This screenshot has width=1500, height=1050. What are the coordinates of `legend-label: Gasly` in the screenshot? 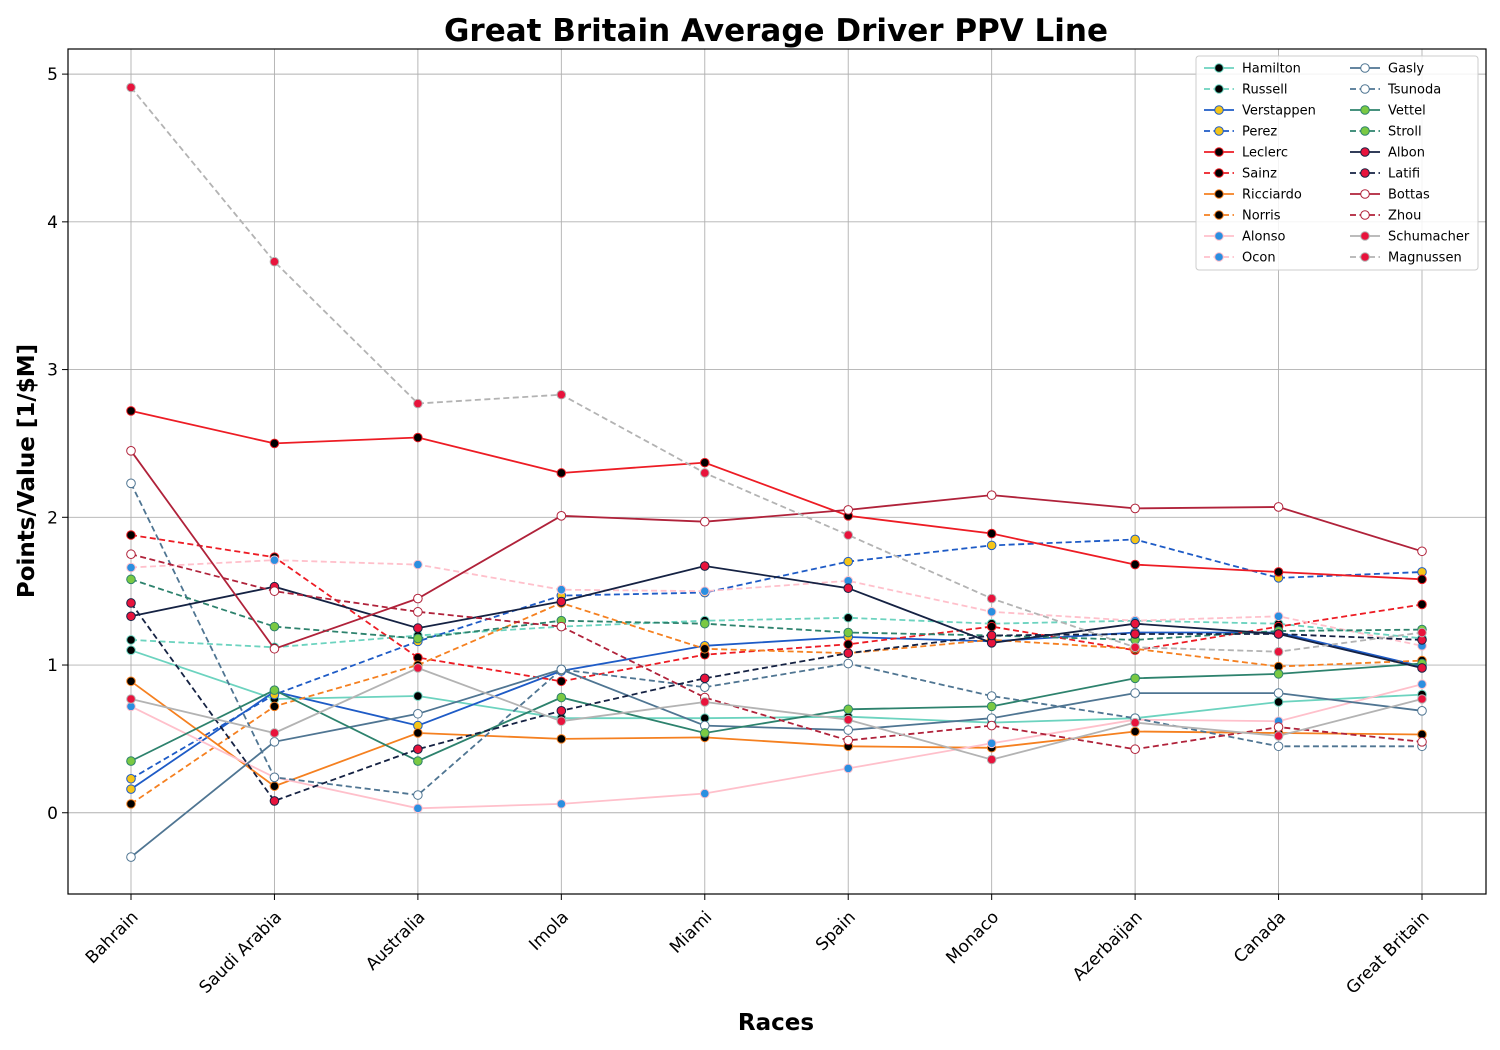 It's located at (1406, 69).